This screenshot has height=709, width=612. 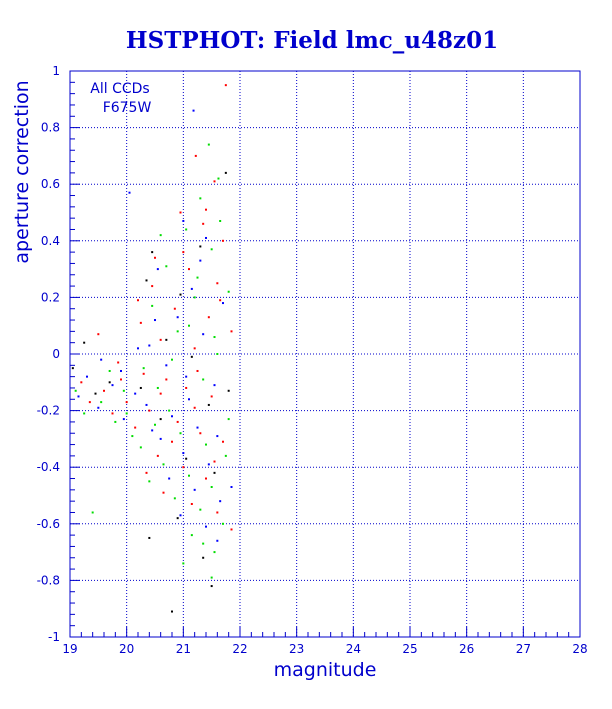 What do you see at coordinates (183, 649) in the screenshot?
I see `x-tick-label: 21` at bounding box center [183, 649].